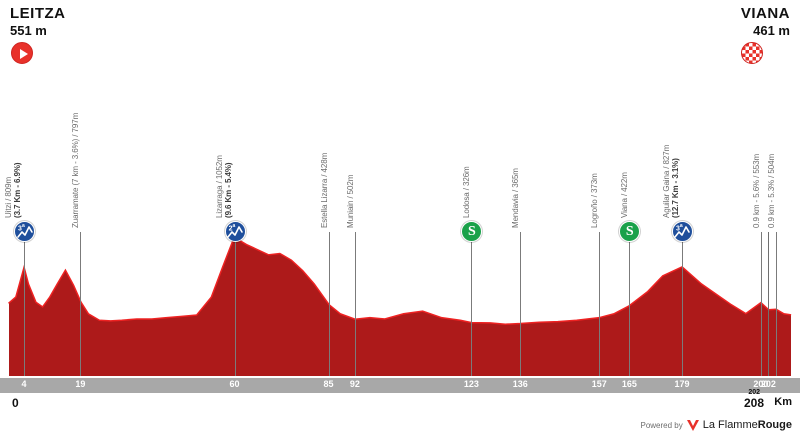 The width and height of the screenshot is (800, 435). What do you see at coordinates (692, 425) in the screenshot?
I see `flamme-rouge-kite-icon` at bounding box center [692, 425].